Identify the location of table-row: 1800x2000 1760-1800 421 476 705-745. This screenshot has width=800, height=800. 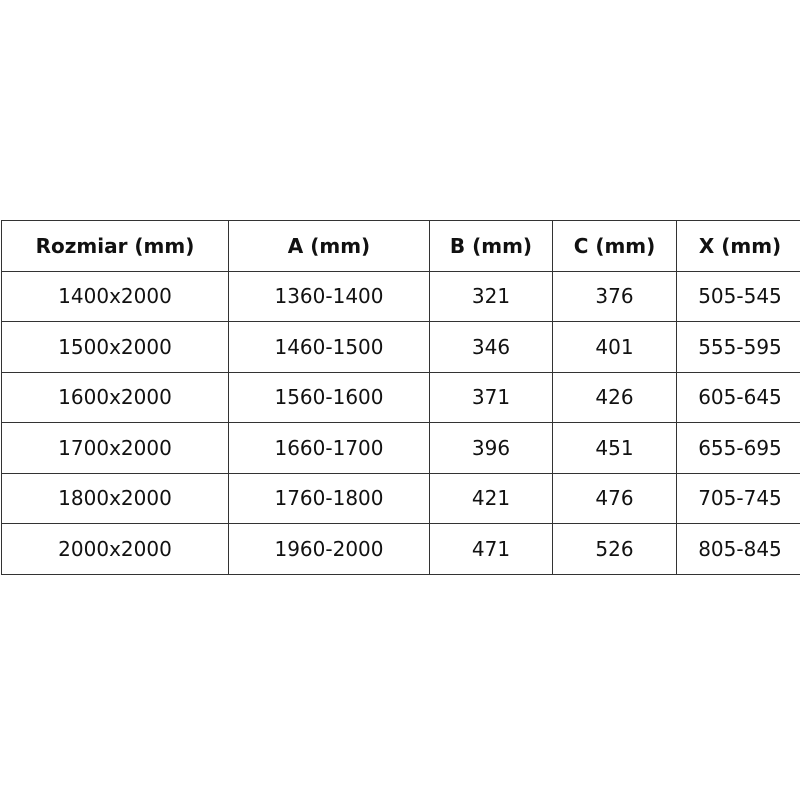
(400, 498).